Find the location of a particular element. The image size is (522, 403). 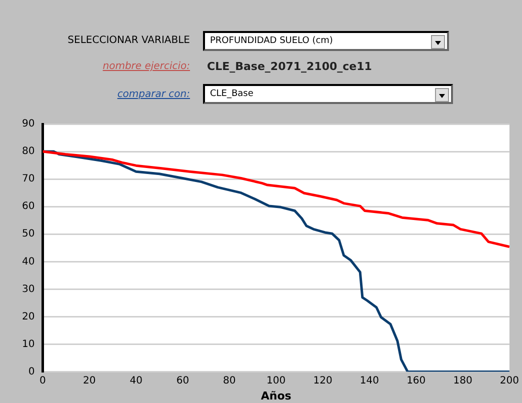

text: SELECCIONAR VARIABLE is located at coordinates (128, 40).